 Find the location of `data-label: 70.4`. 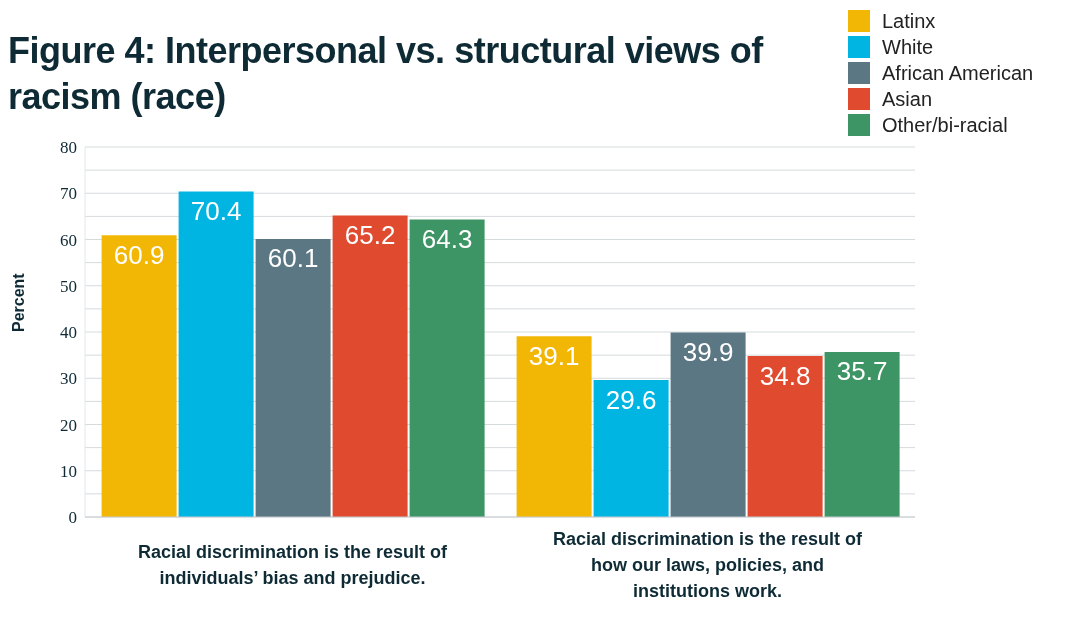

data-label: 70.4 is located at coordinates (216, 210).